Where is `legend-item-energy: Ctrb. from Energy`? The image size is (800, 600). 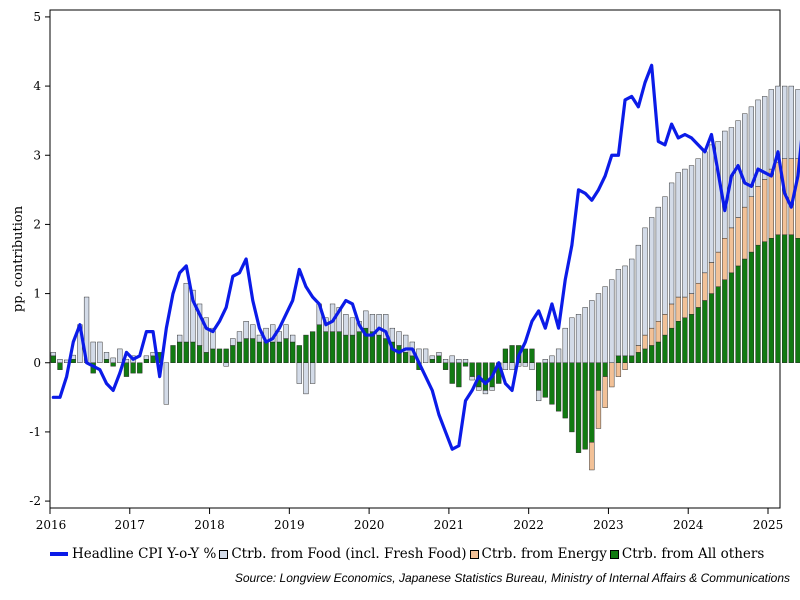 legend-item-energy: Ctrb. from Energy is located at coordinates (538, 554).